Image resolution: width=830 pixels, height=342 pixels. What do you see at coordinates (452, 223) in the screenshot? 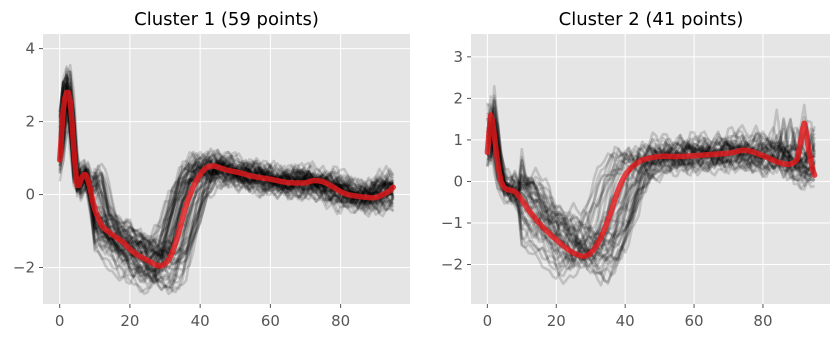
I see `y-tick-label: −1` at bounding box center [452, 223].